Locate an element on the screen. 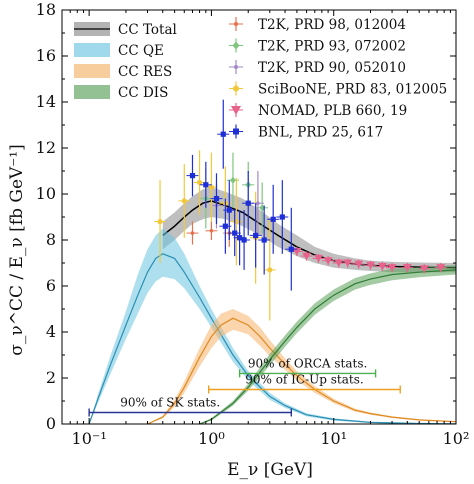  y-axis-label: σ_ν^CC / E_ν [fb GeV⁻¹] is located at coordinates (17, 249).